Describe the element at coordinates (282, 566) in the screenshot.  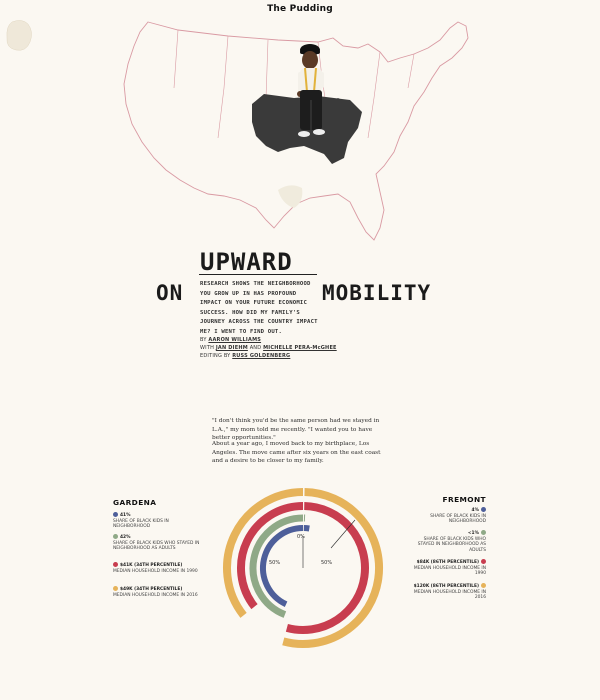
I see `blue-arc-gardena` at that location.